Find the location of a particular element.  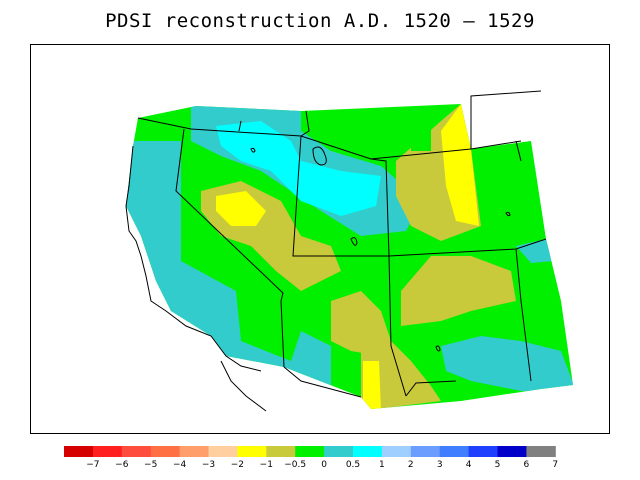

pdsi-zone-teal-east is located at coordinates (534, 251).